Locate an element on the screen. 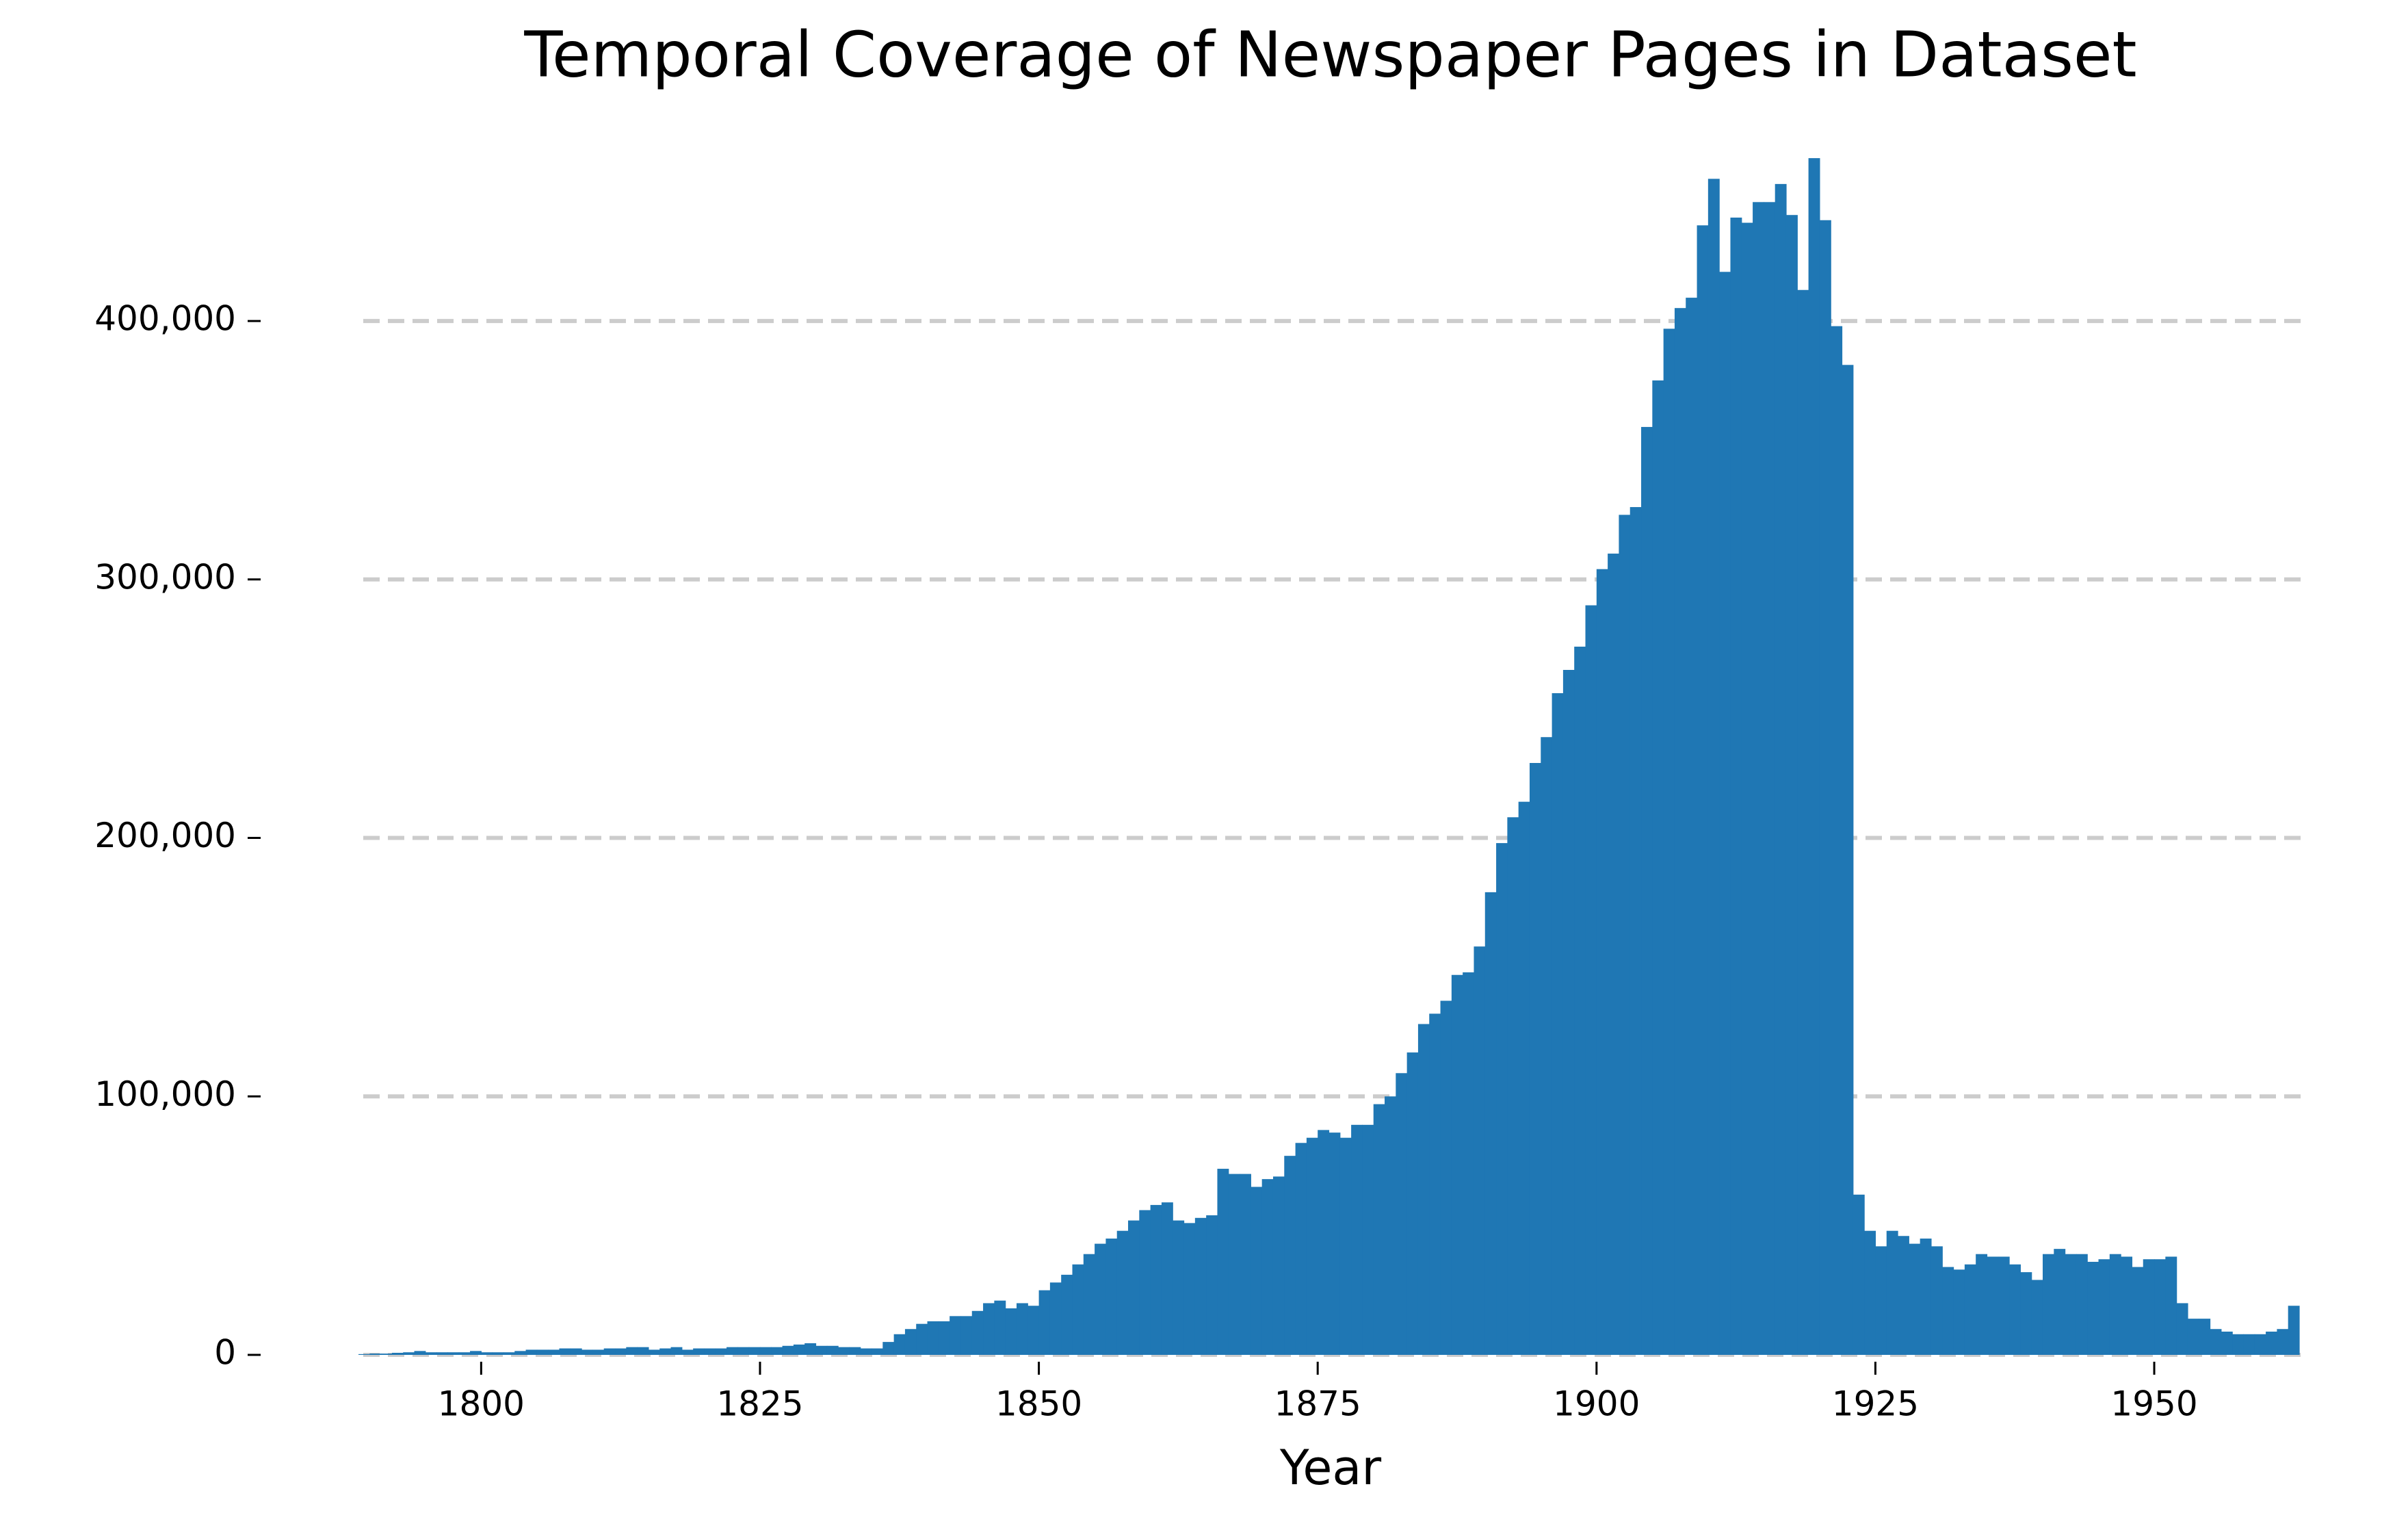 This screenshot has width=2408, height=1515. x-tick-label: 1925 is located at coordinates (1875, 1404).